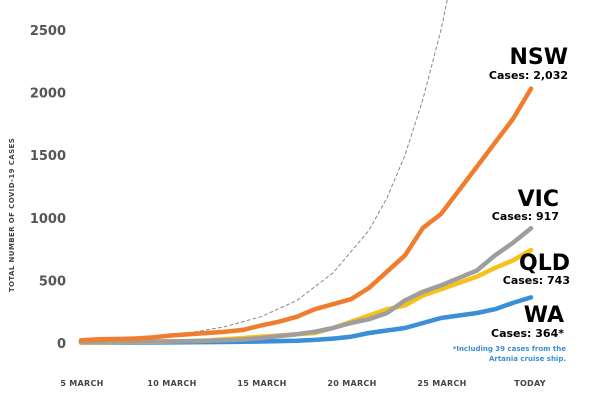 This screenshot has width=600, height=400. What do you see at coordinates (538, 199) in the screenshot?
I see `series-name-vic: VIC` at bounding box center [538, 199].